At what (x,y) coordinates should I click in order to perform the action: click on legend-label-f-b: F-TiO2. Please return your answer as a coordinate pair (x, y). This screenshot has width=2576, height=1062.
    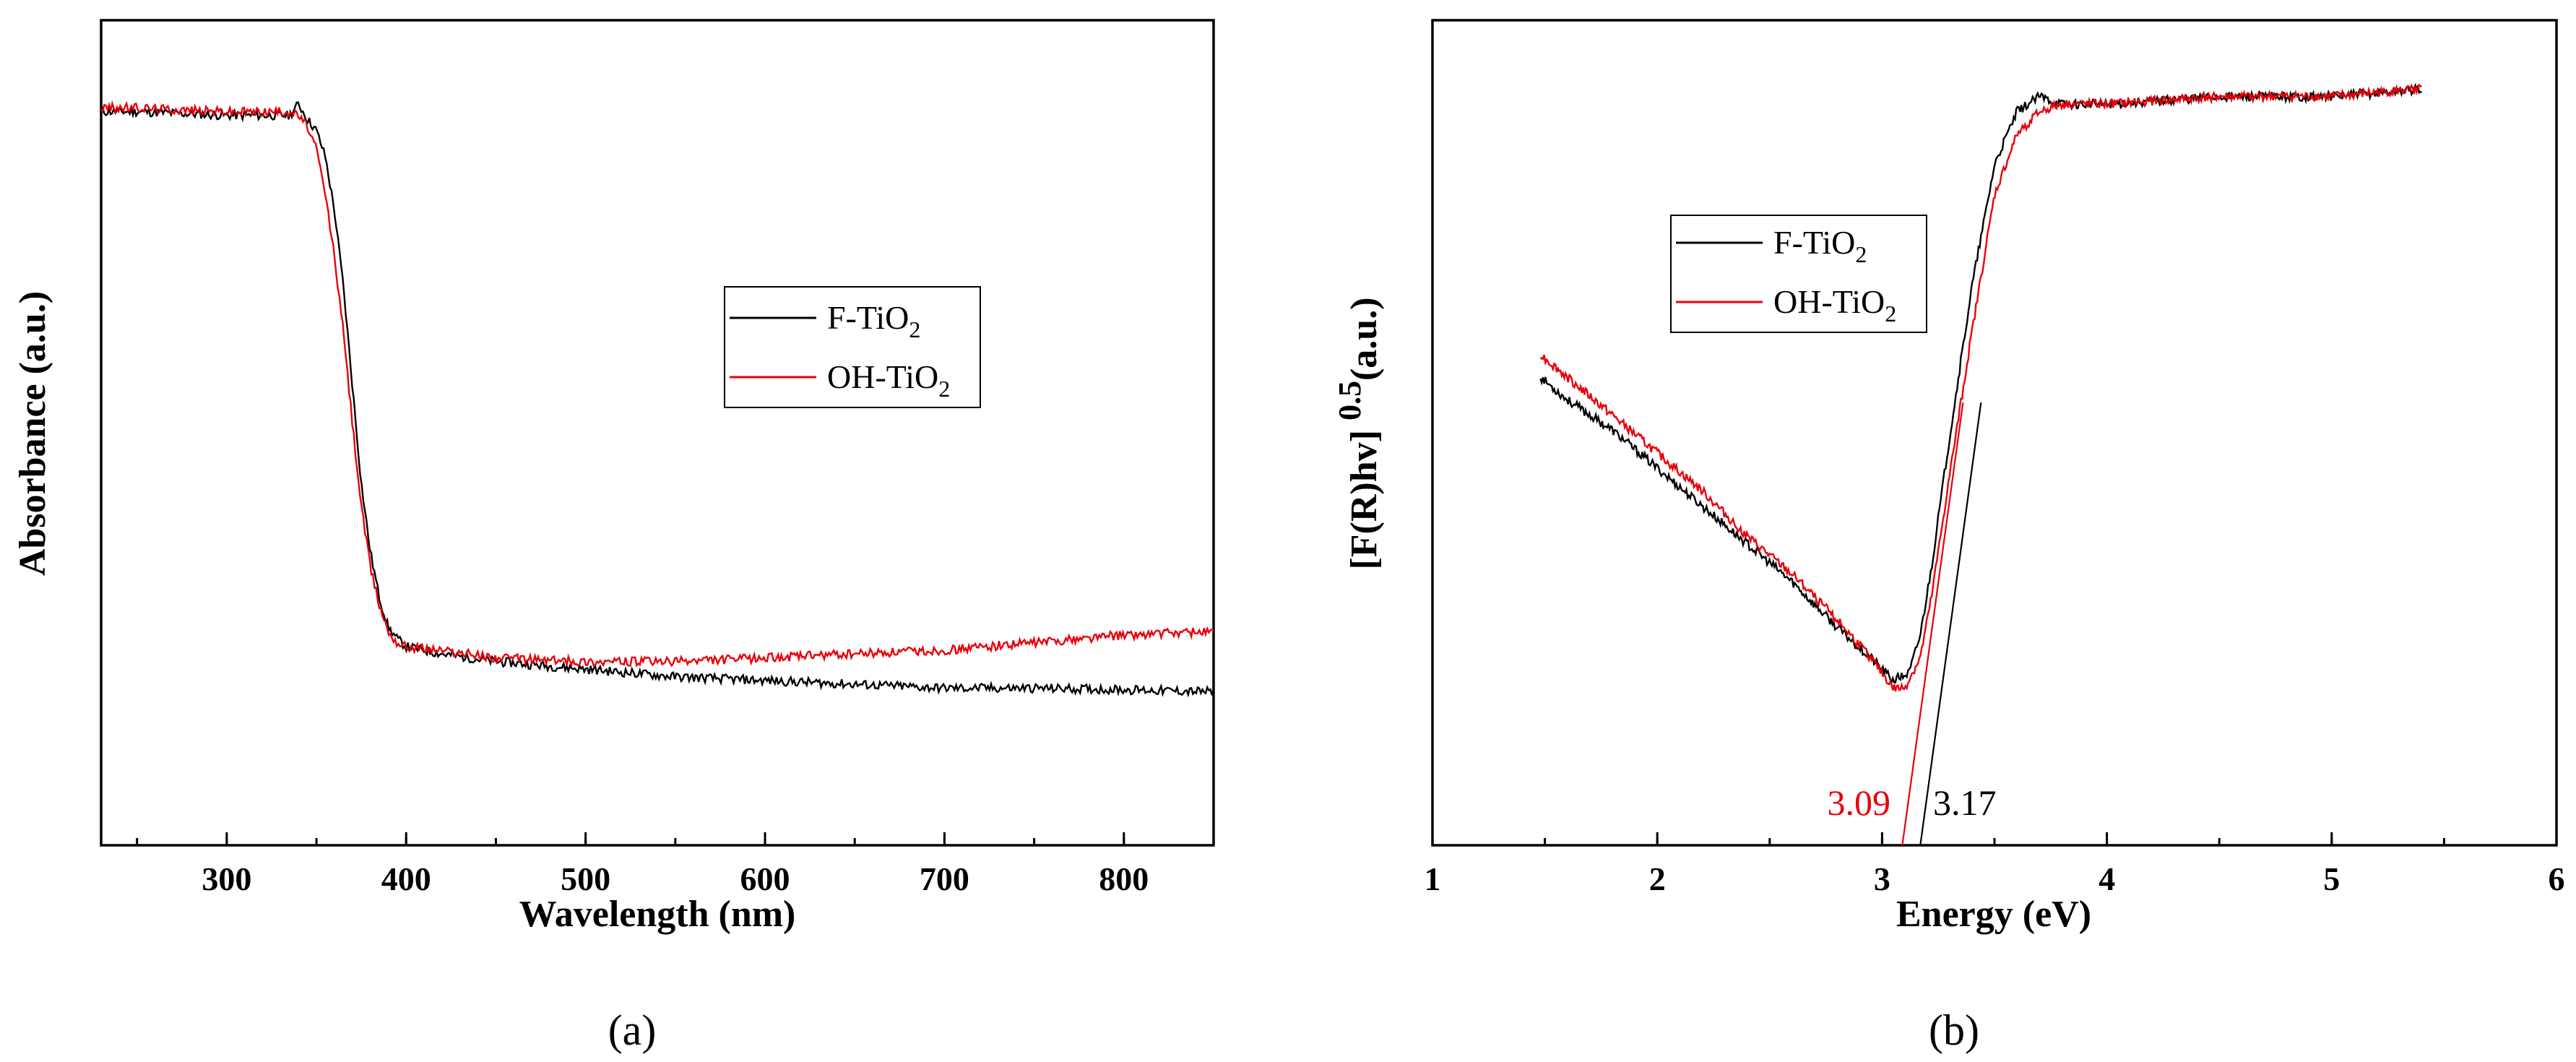
    Looking at the image, I should click on (1820, 245).